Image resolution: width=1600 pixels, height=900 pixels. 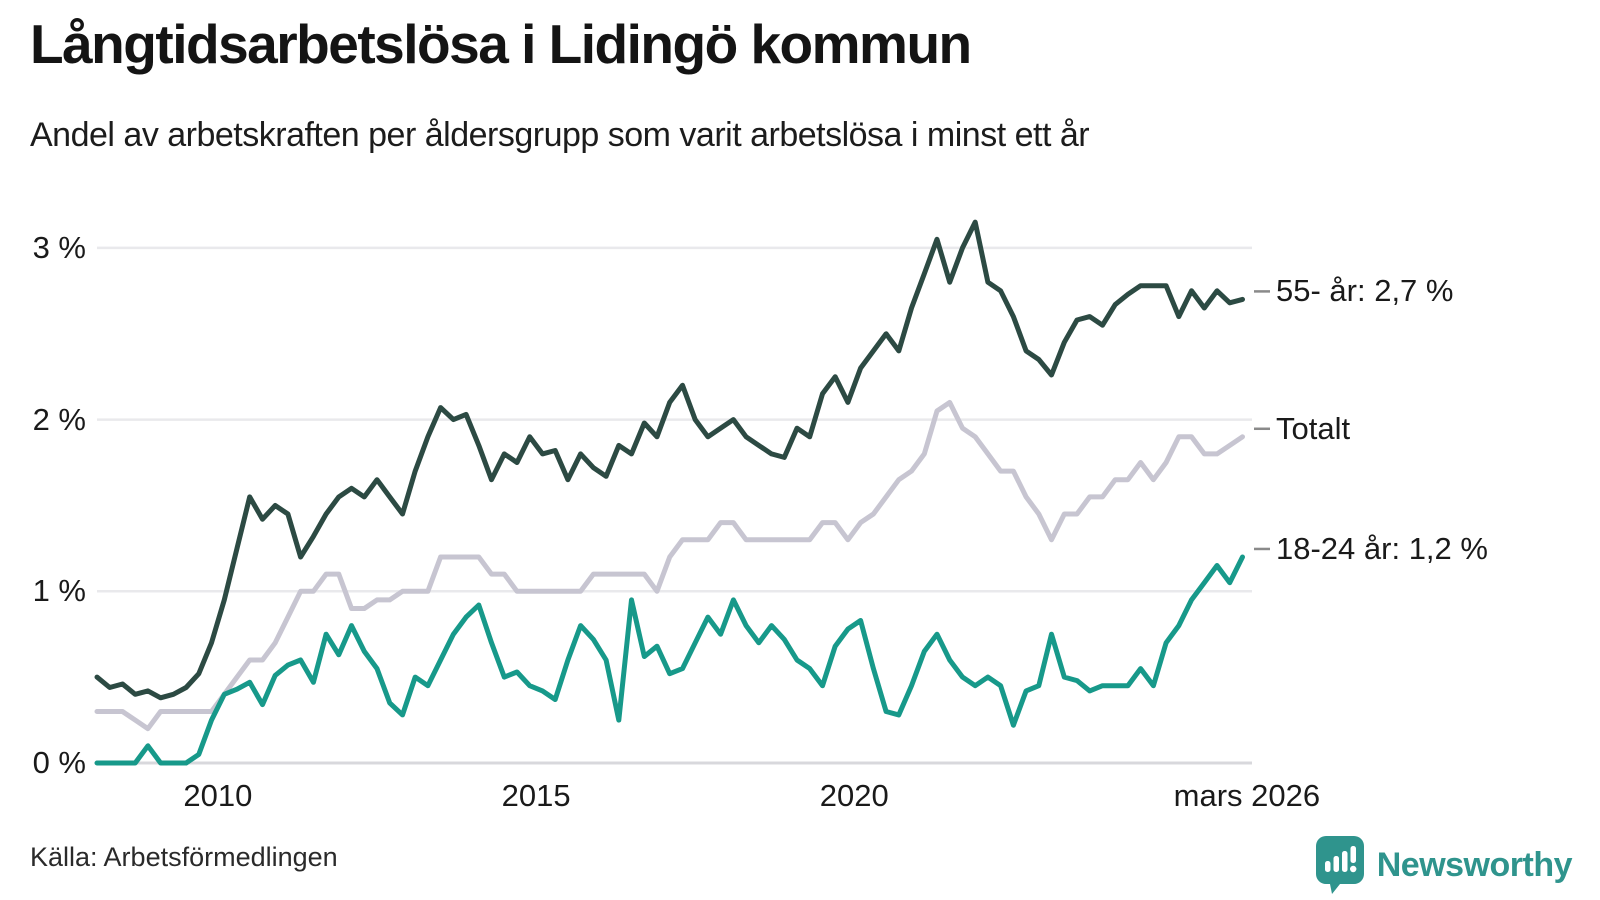 I want to click on y-tick-label: 1 %, so click(x=59, y=591).